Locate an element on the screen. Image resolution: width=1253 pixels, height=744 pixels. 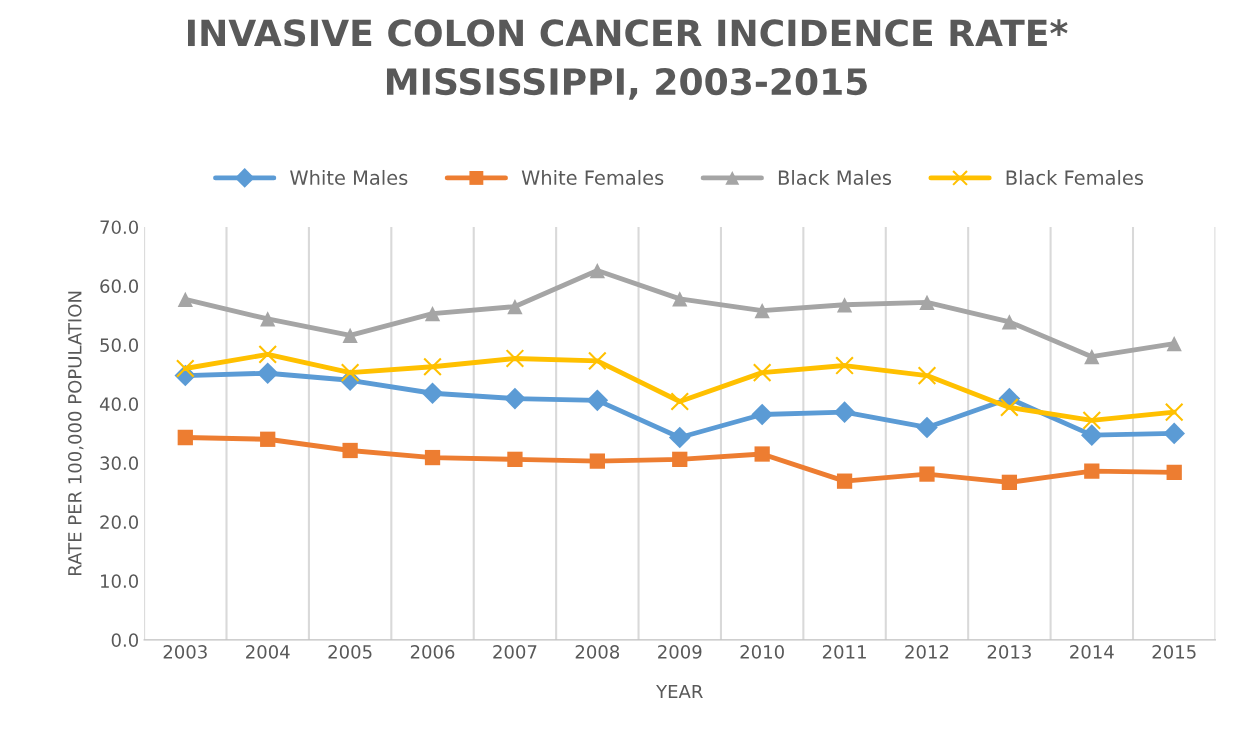
chart-title: INVASIVE COLON CANCER INCIDENCE RATE* MISSISSIPPI, 2003-2015 is located at coordinates (627, 59).